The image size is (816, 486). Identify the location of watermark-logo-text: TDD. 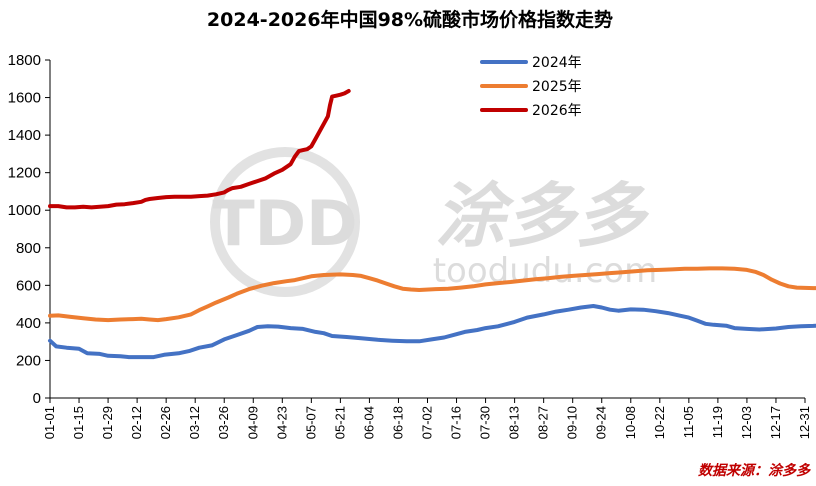
(284, 223).